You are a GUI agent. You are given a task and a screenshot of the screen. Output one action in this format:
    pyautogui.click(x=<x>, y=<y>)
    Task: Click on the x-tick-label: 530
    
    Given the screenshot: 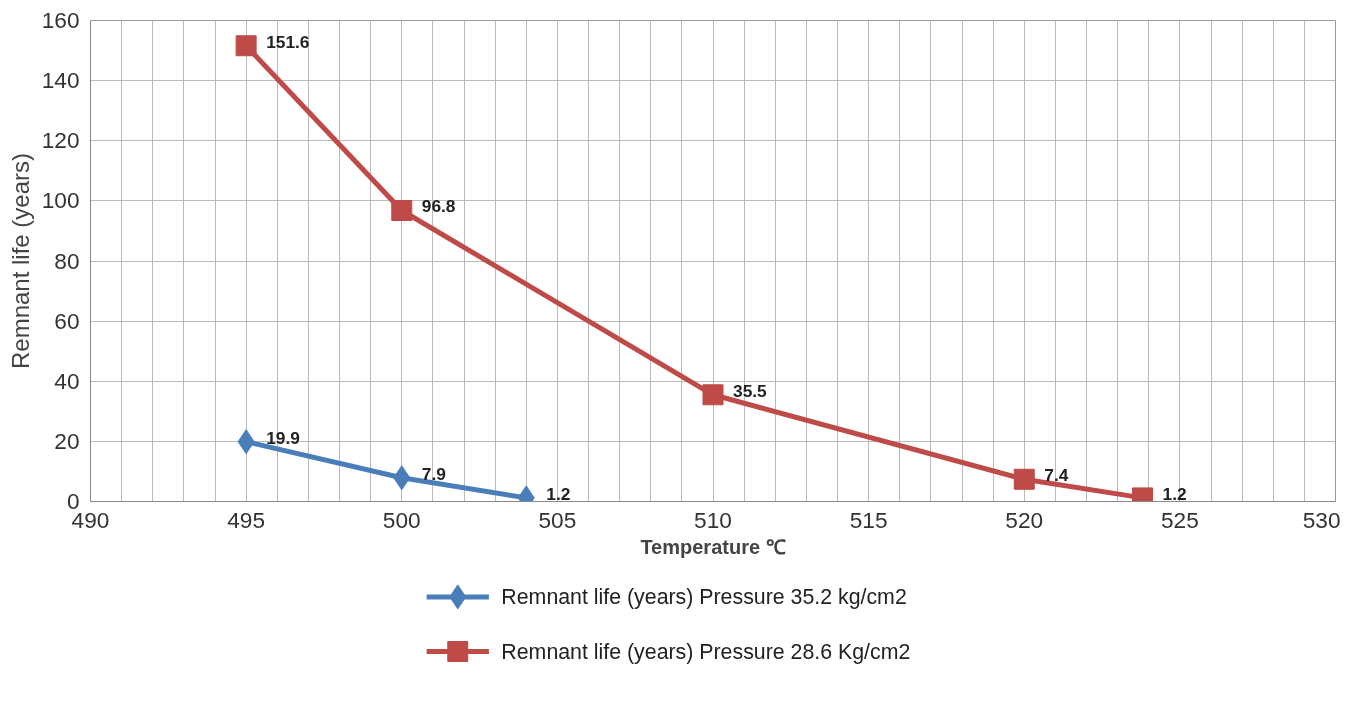 What is the action you would take?
    pyautogui.click(x=1321, y=519)
    